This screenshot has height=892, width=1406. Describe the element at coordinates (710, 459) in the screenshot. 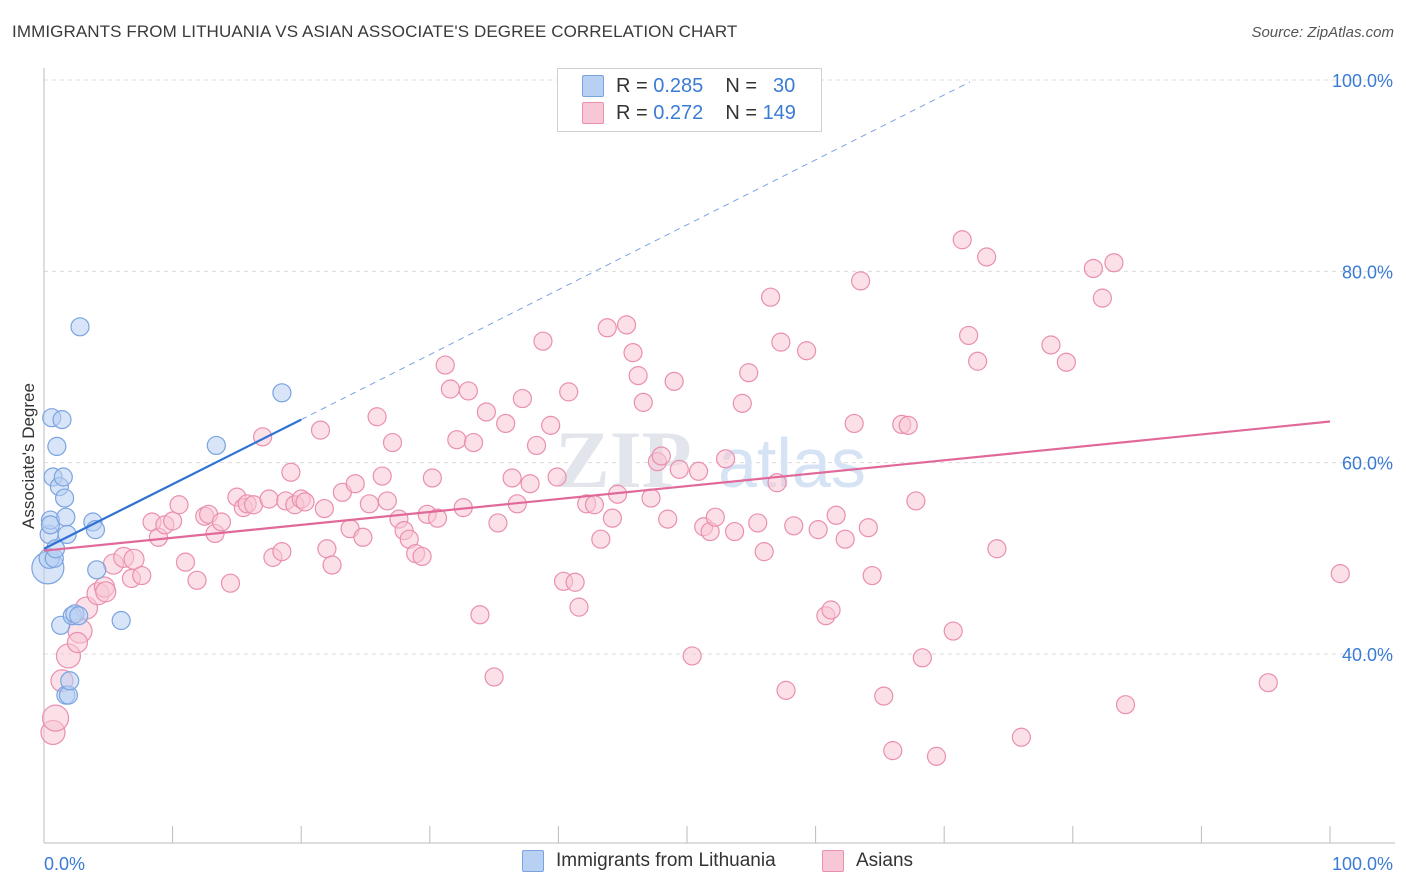

I see `watermark: ZIP atlas` at that location.